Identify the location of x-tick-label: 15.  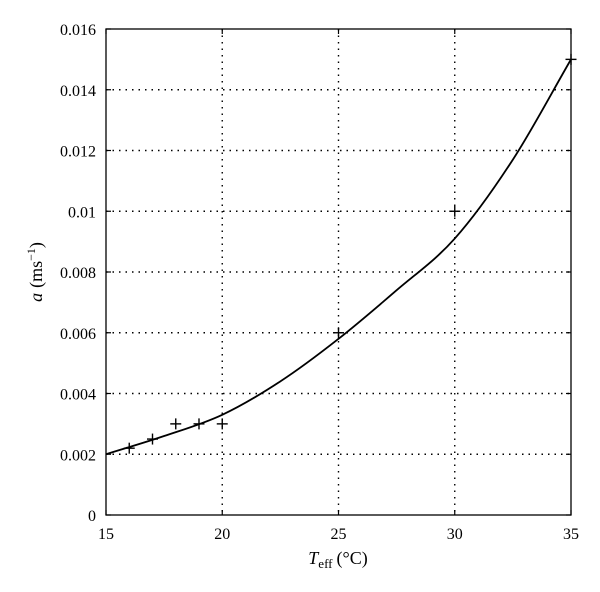
(106, 534).